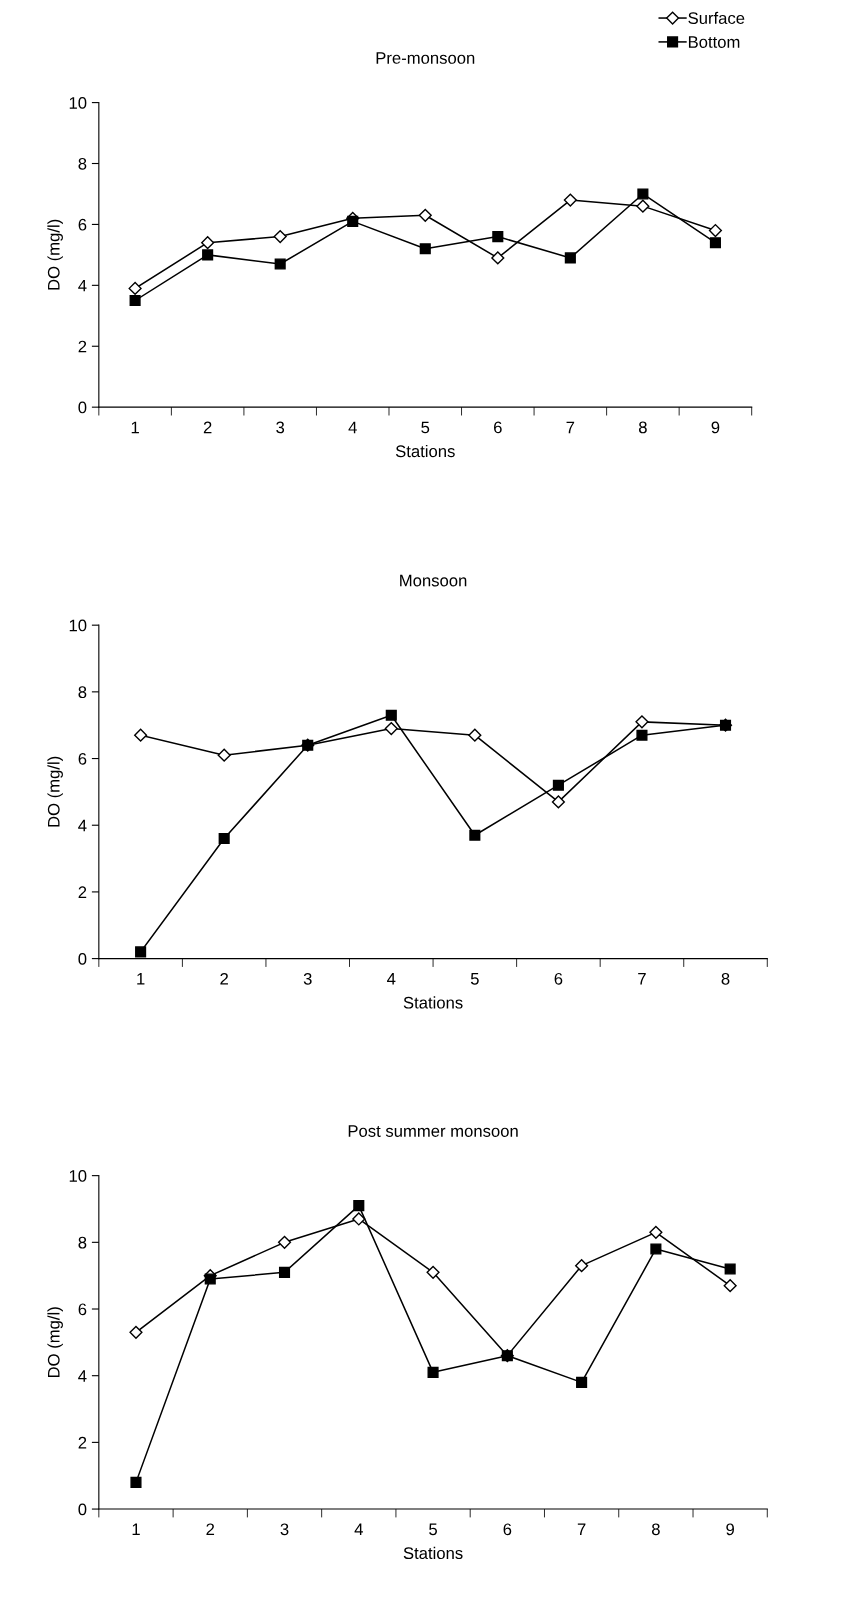 This screenshot has height=1603, width=867. What do you see at coordinates (433, 580) in the screenshot?
I see `chart-title: Monsoon` at bounding box center [433, 580].